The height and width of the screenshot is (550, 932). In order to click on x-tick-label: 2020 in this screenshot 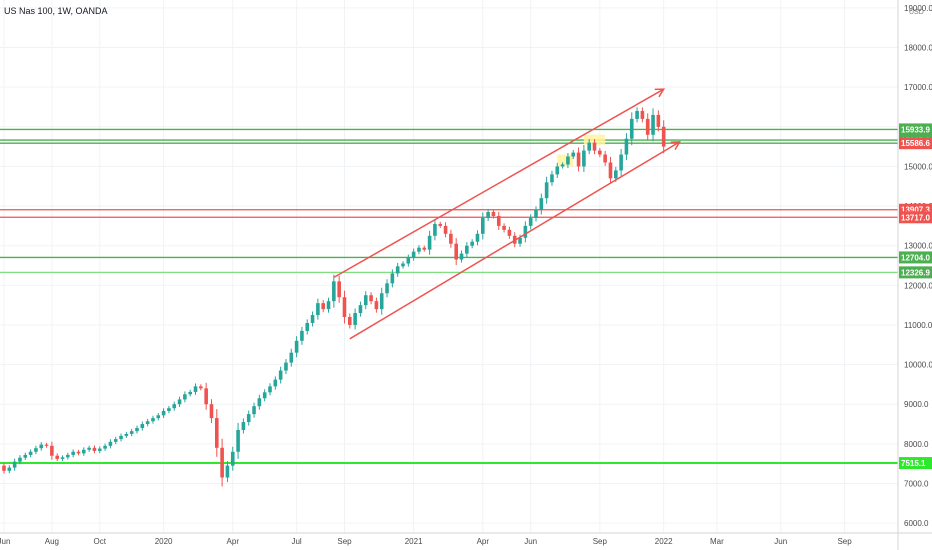, I will do `click(164, 541)`.